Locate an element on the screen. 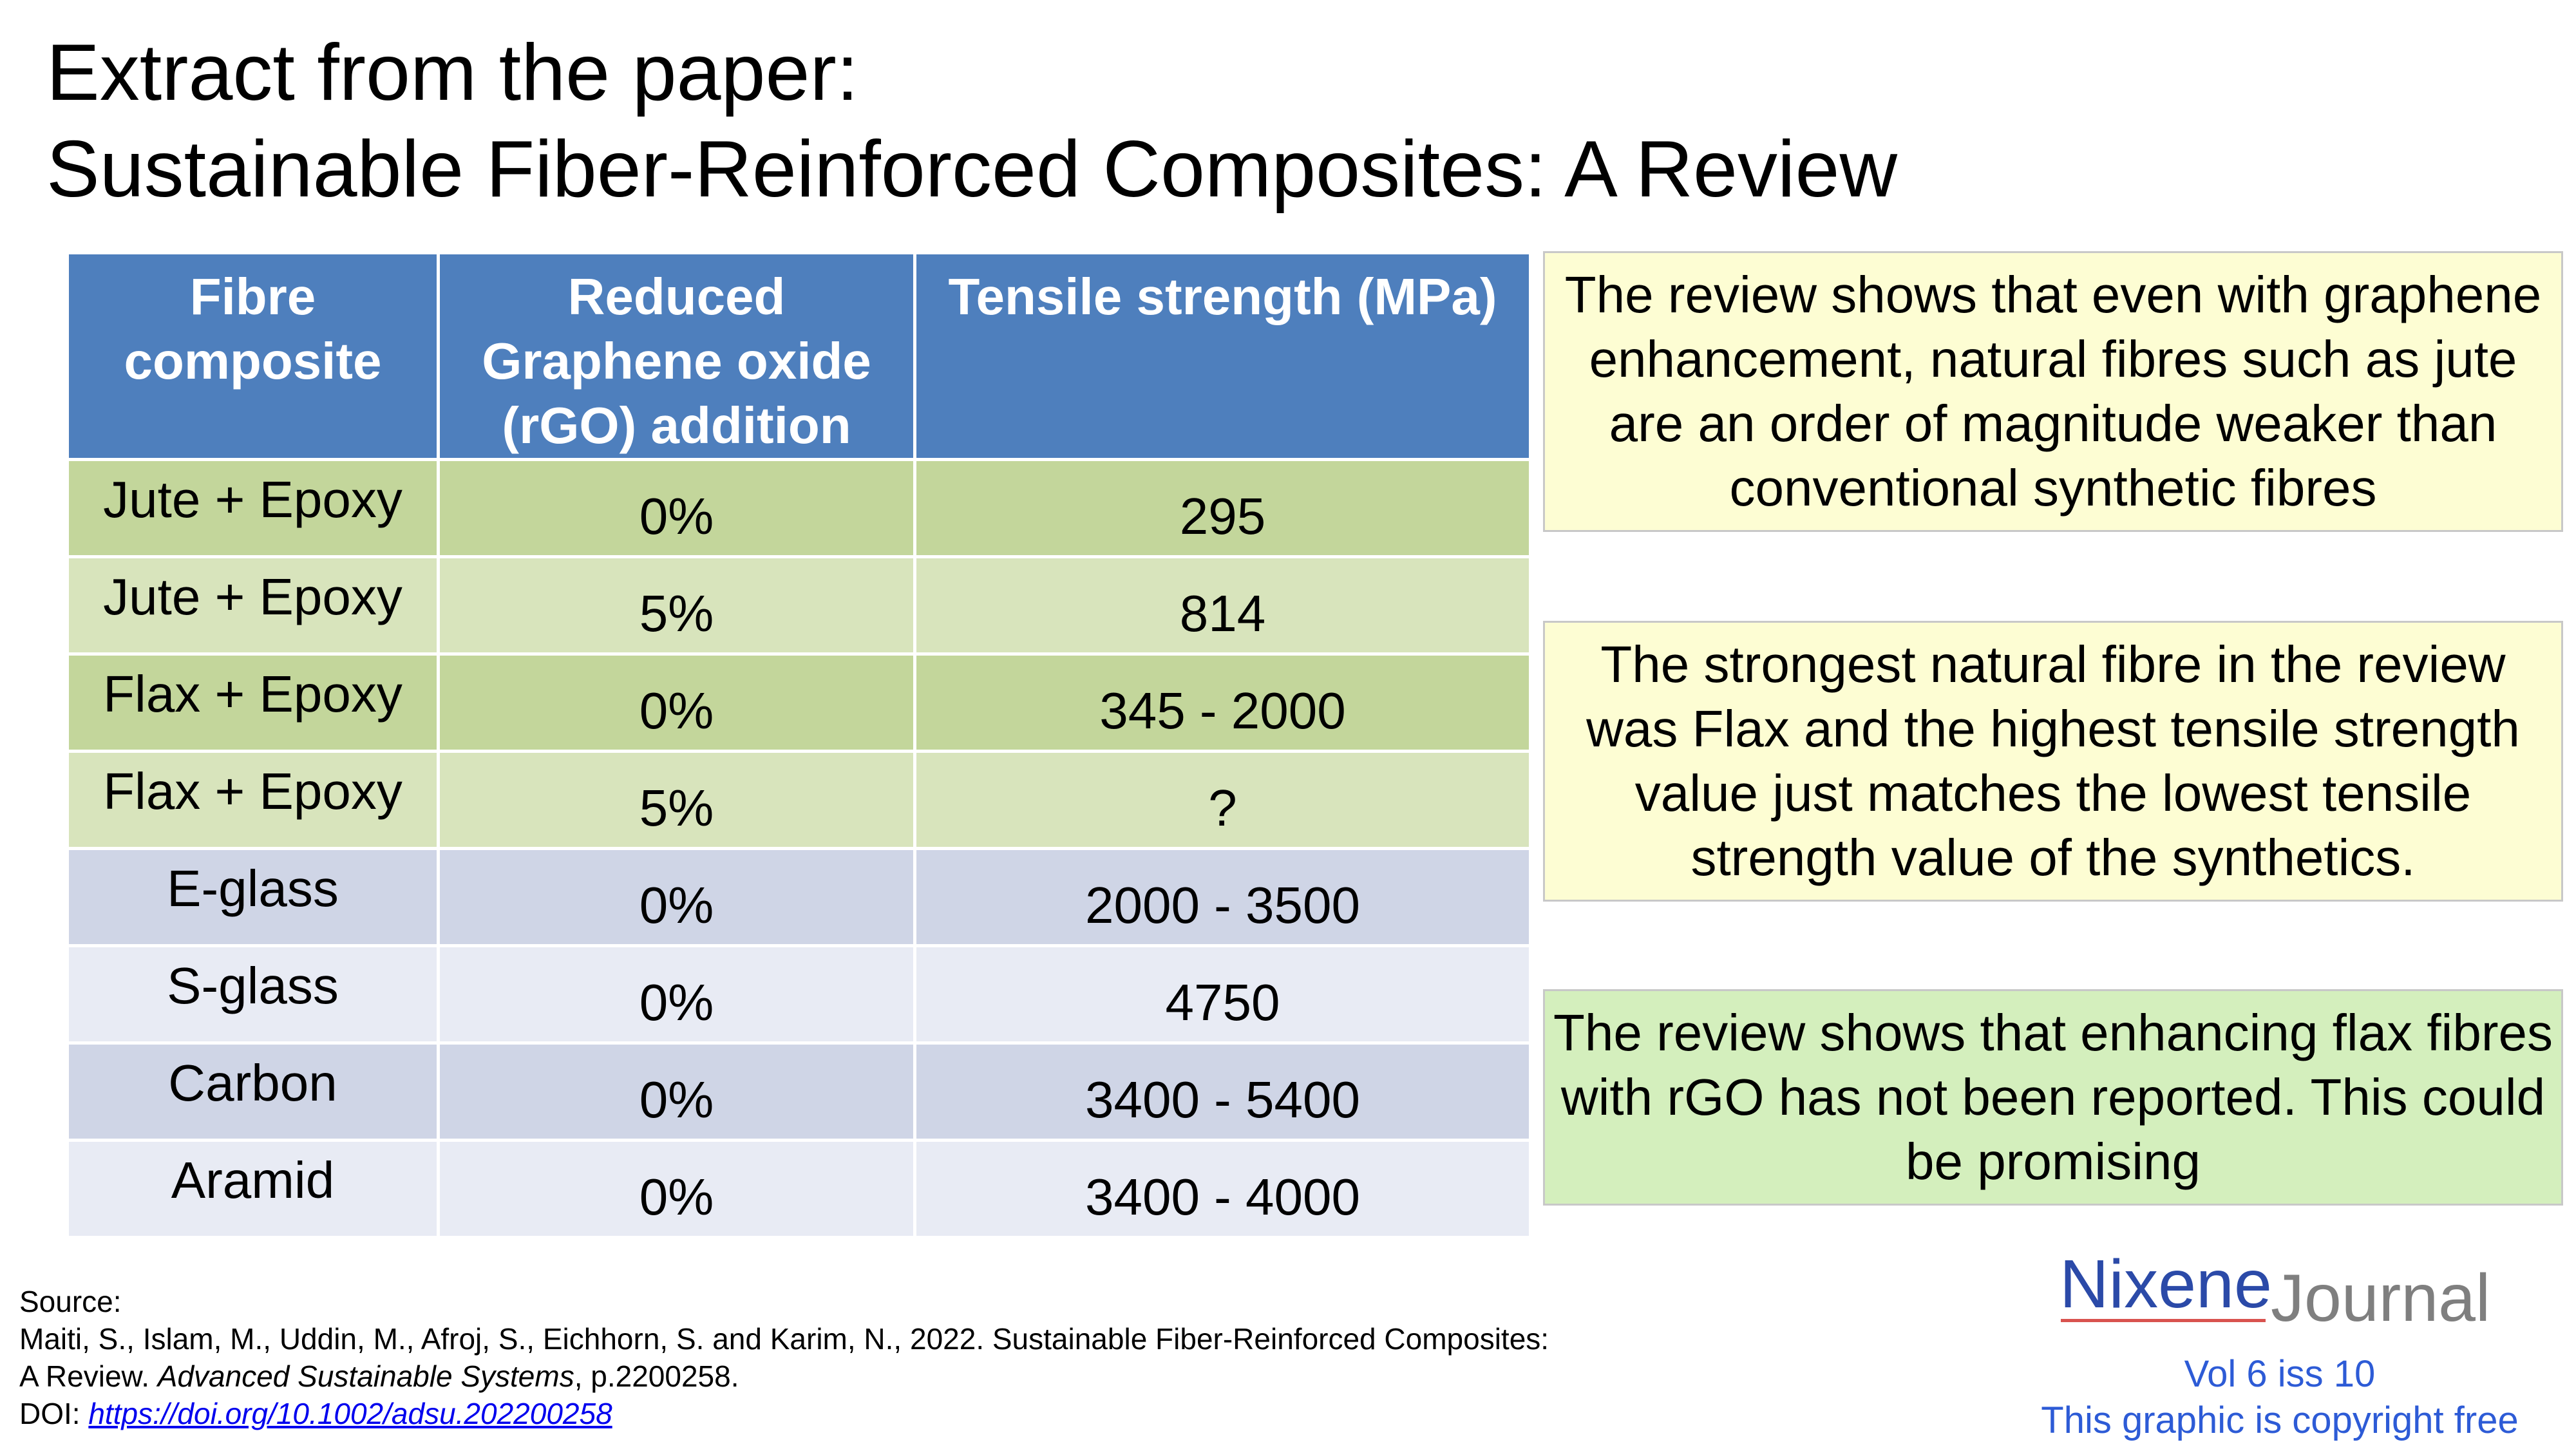  cell-strength: 814 is located at coordinates (1222, 605).